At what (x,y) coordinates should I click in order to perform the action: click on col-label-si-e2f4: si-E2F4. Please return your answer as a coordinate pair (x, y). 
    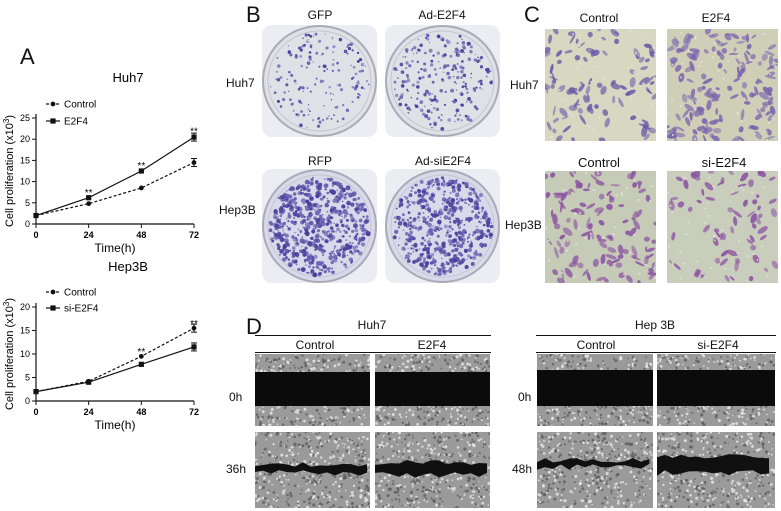
    Looking at the image, I should click on (724, 162).